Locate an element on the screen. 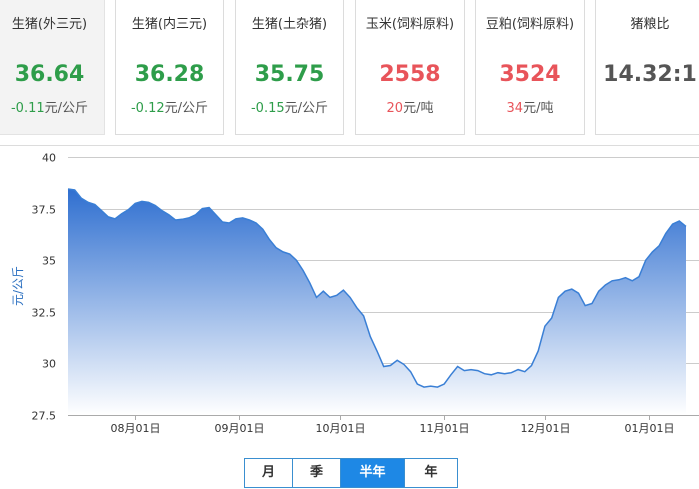  card-pig-native: 生猪(土杂猪) 35.75 -0.15元/公斤 is located at coordinates (289, 67).